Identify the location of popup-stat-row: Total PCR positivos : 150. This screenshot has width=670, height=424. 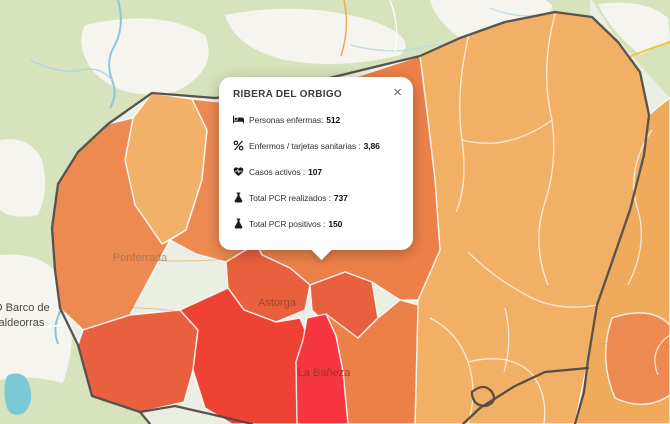
(316, 223).